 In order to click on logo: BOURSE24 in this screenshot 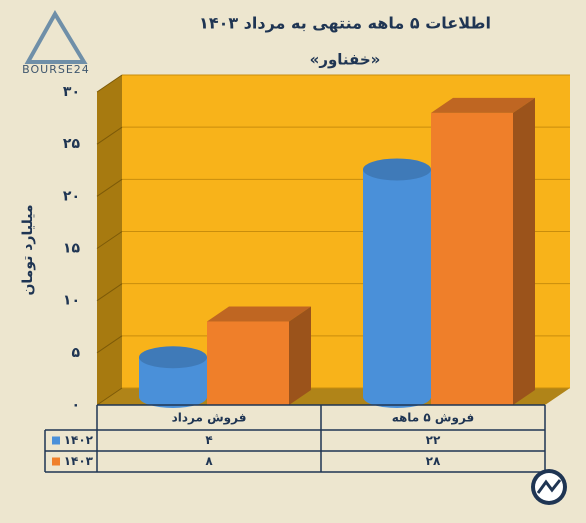, I will do `click(56, 43)`.